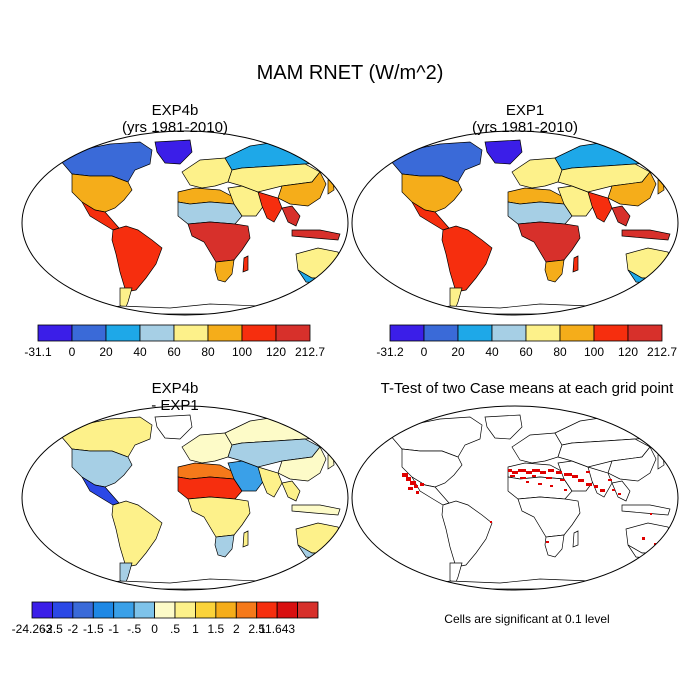  What do you see at coordinates (175, 629) in the screenshot?
I see `colorbar-label: .5` at bounding box center [175, 629].